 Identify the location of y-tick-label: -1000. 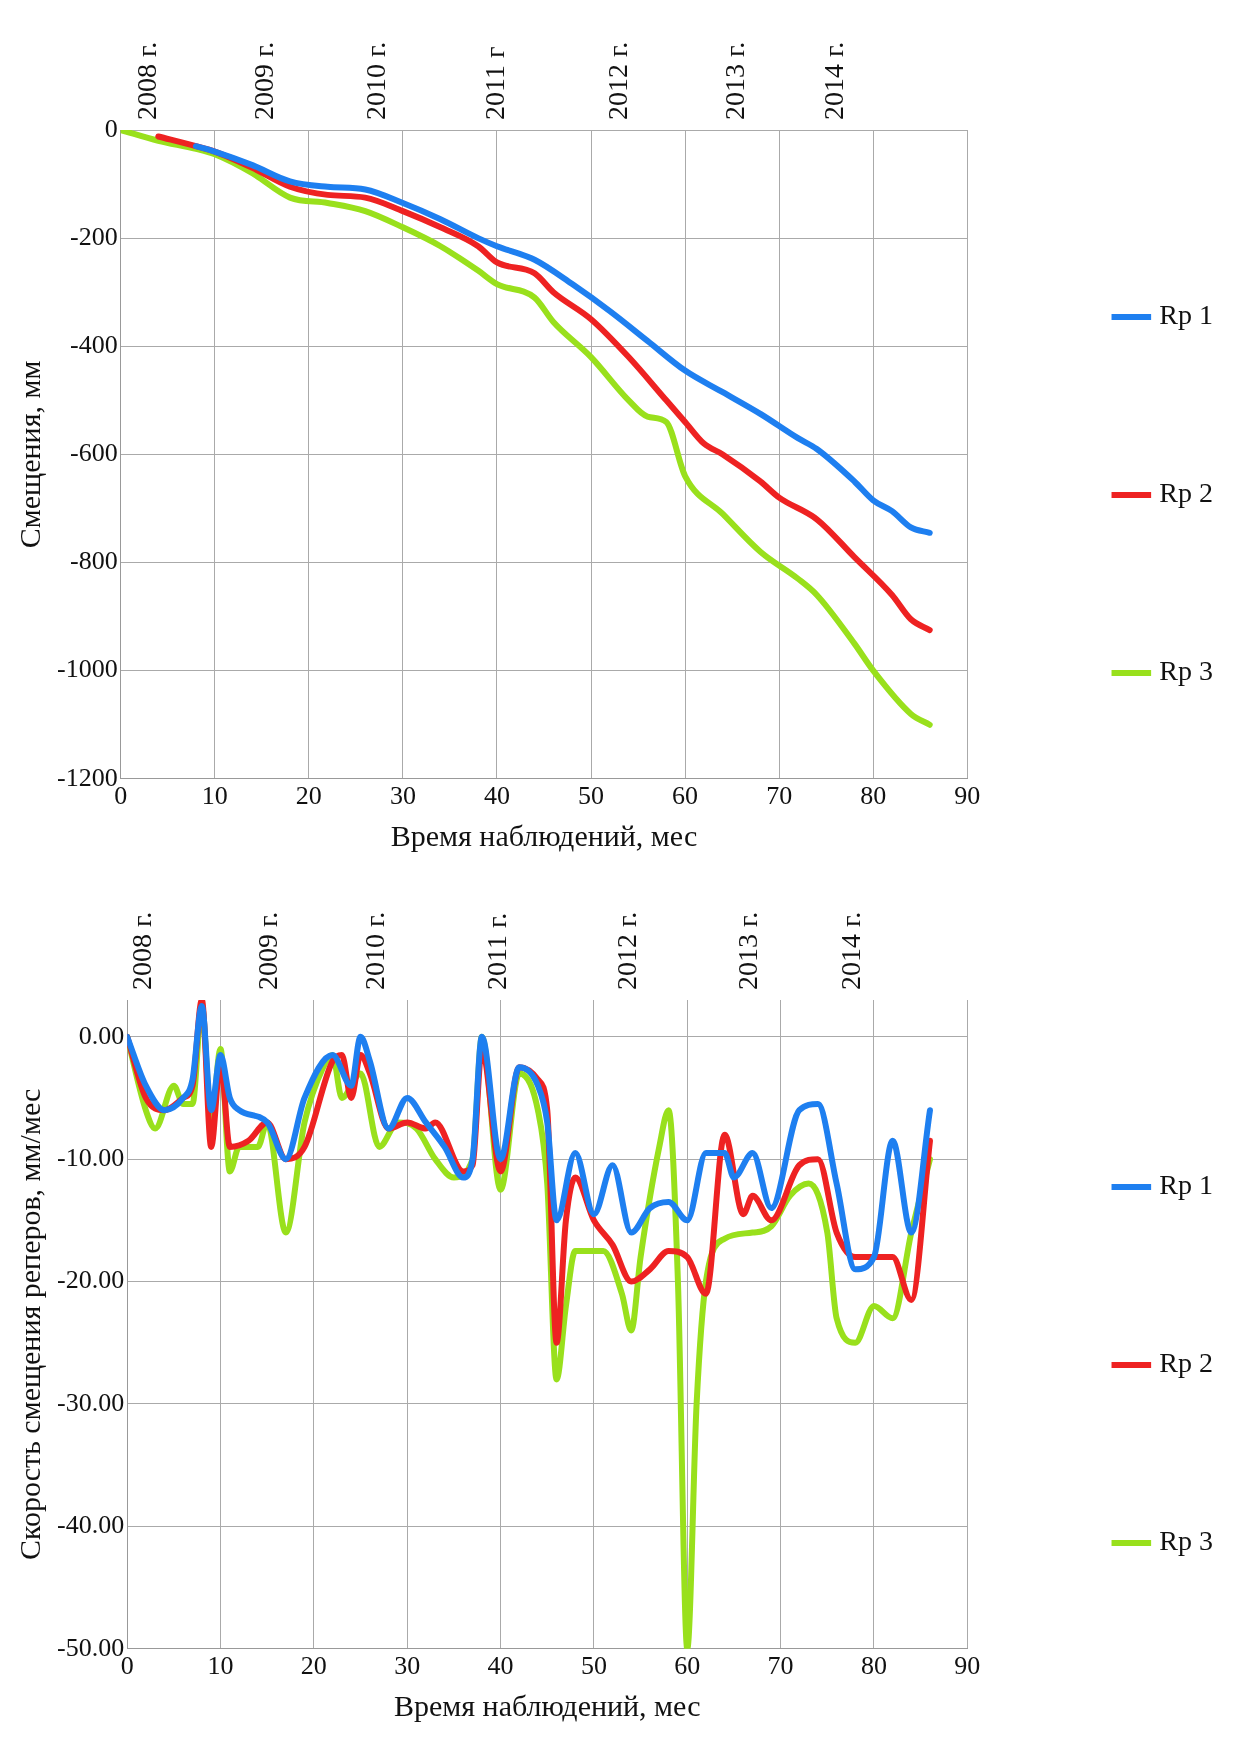
(87, 669).